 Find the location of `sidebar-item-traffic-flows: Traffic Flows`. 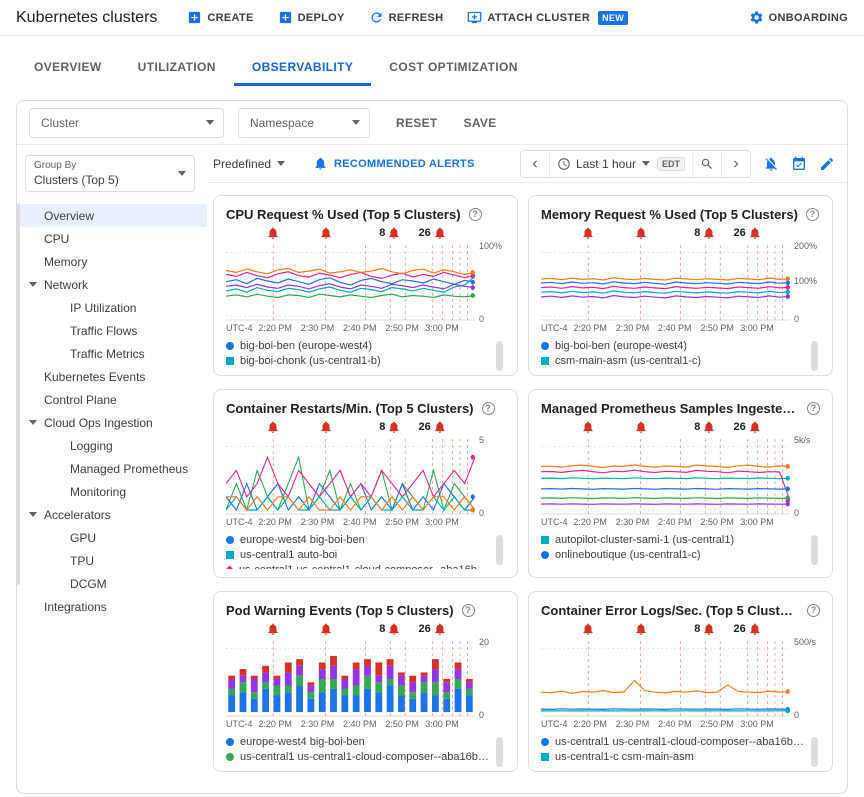

sidebar-item-traffic-flows: Traffic Flows is located at coordinates (112, 330).